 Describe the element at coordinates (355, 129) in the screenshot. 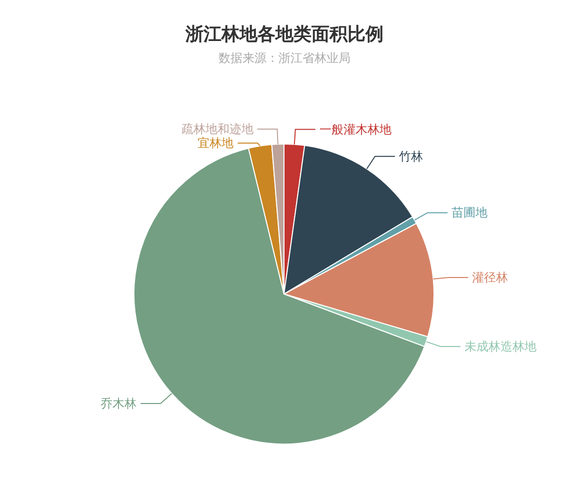

I see `slice-label: 一般灌木林地` at that location.